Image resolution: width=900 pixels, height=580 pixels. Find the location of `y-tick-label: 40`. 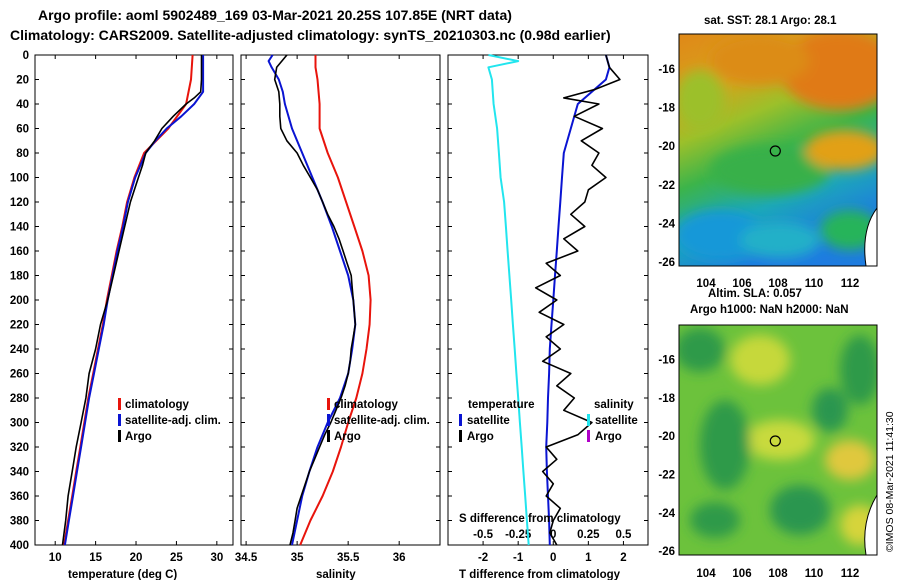

y-tick-label: 40 is located at coordinates (22, 105).